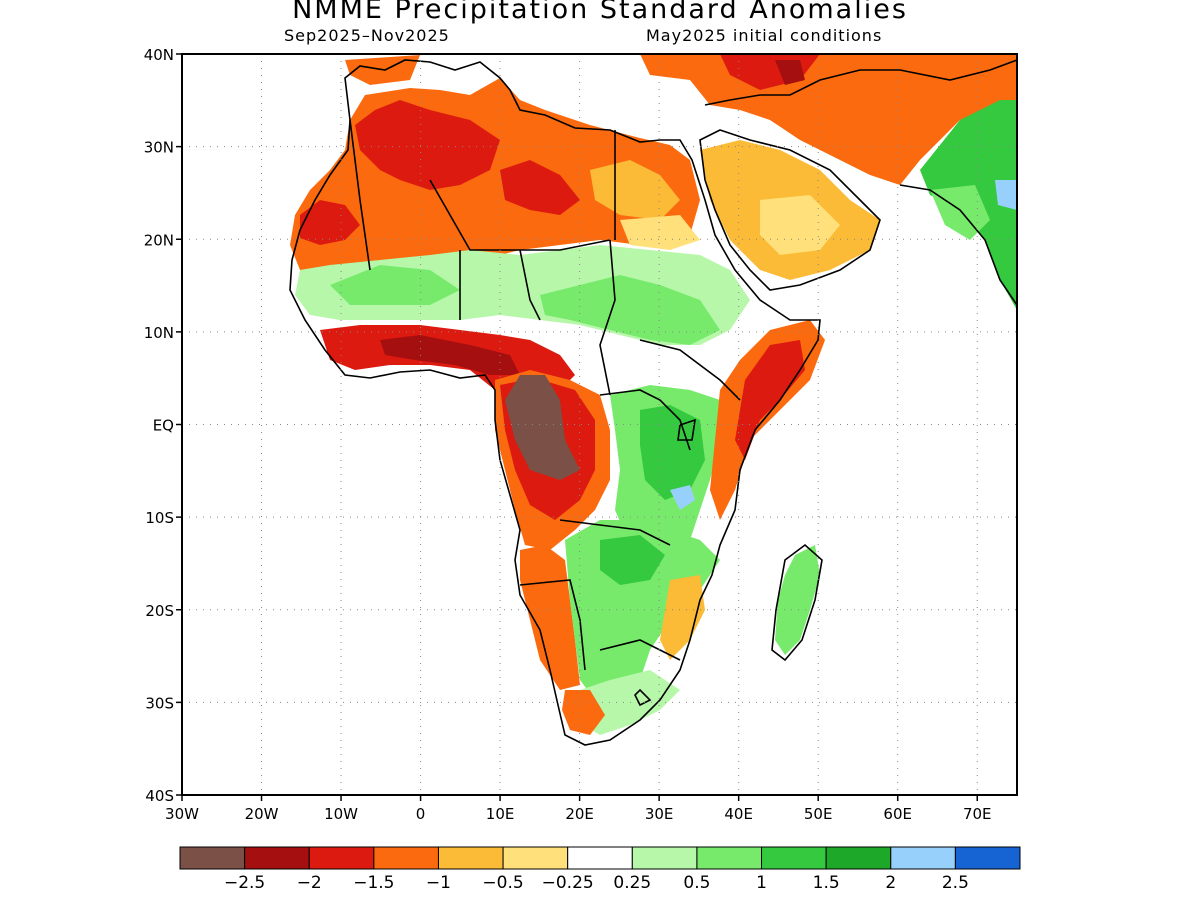 The image size is (1200, 900). Describe the element at coordinates (682, 497) in the screenshot. I see `anomaly-lake-wet` at that location.